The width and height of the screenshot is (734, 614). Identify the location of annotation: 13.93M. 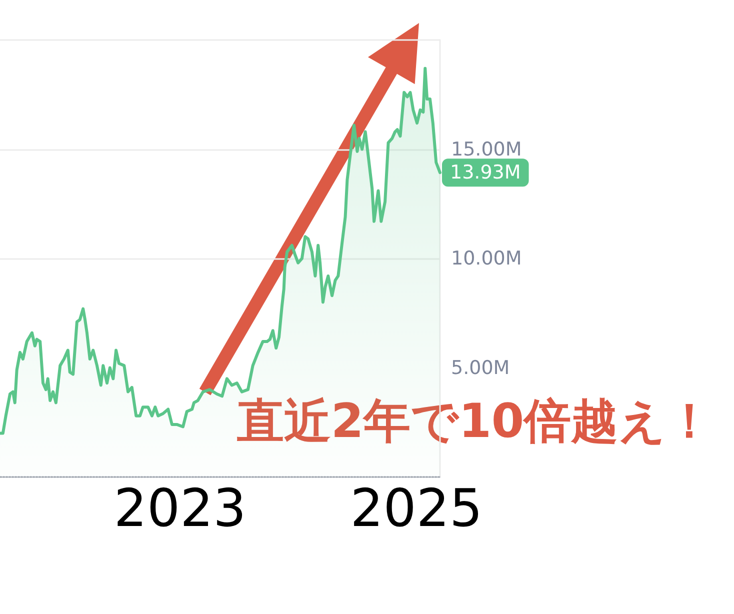
(485, 173).